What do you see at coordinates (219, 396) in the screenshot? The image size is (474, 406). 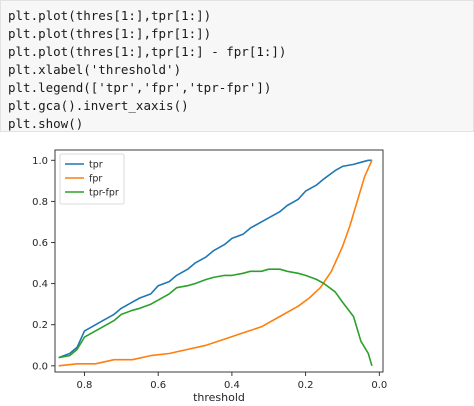 I see `x-axis-label: threshold` at bounding box center [219, 396].